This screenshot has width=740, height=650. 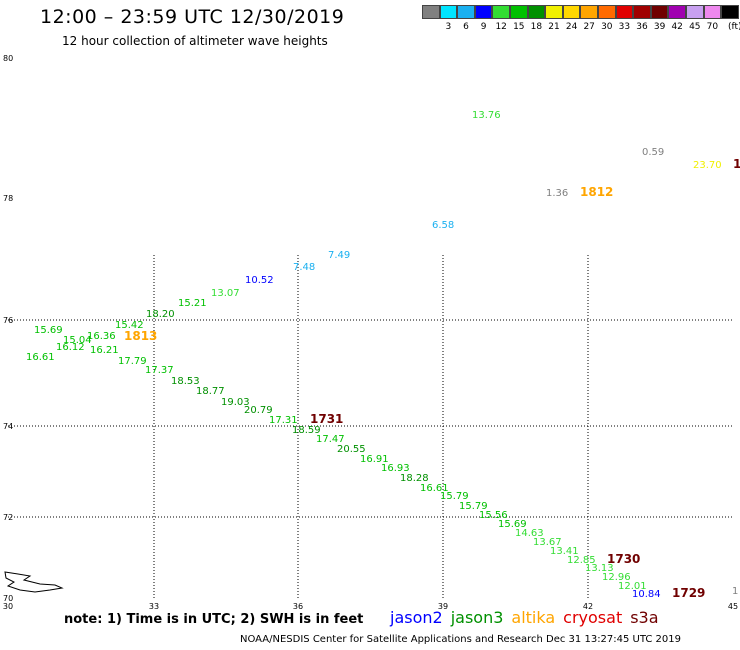 I want to click on color-scale-label: 9, so click(x=483, y=27).